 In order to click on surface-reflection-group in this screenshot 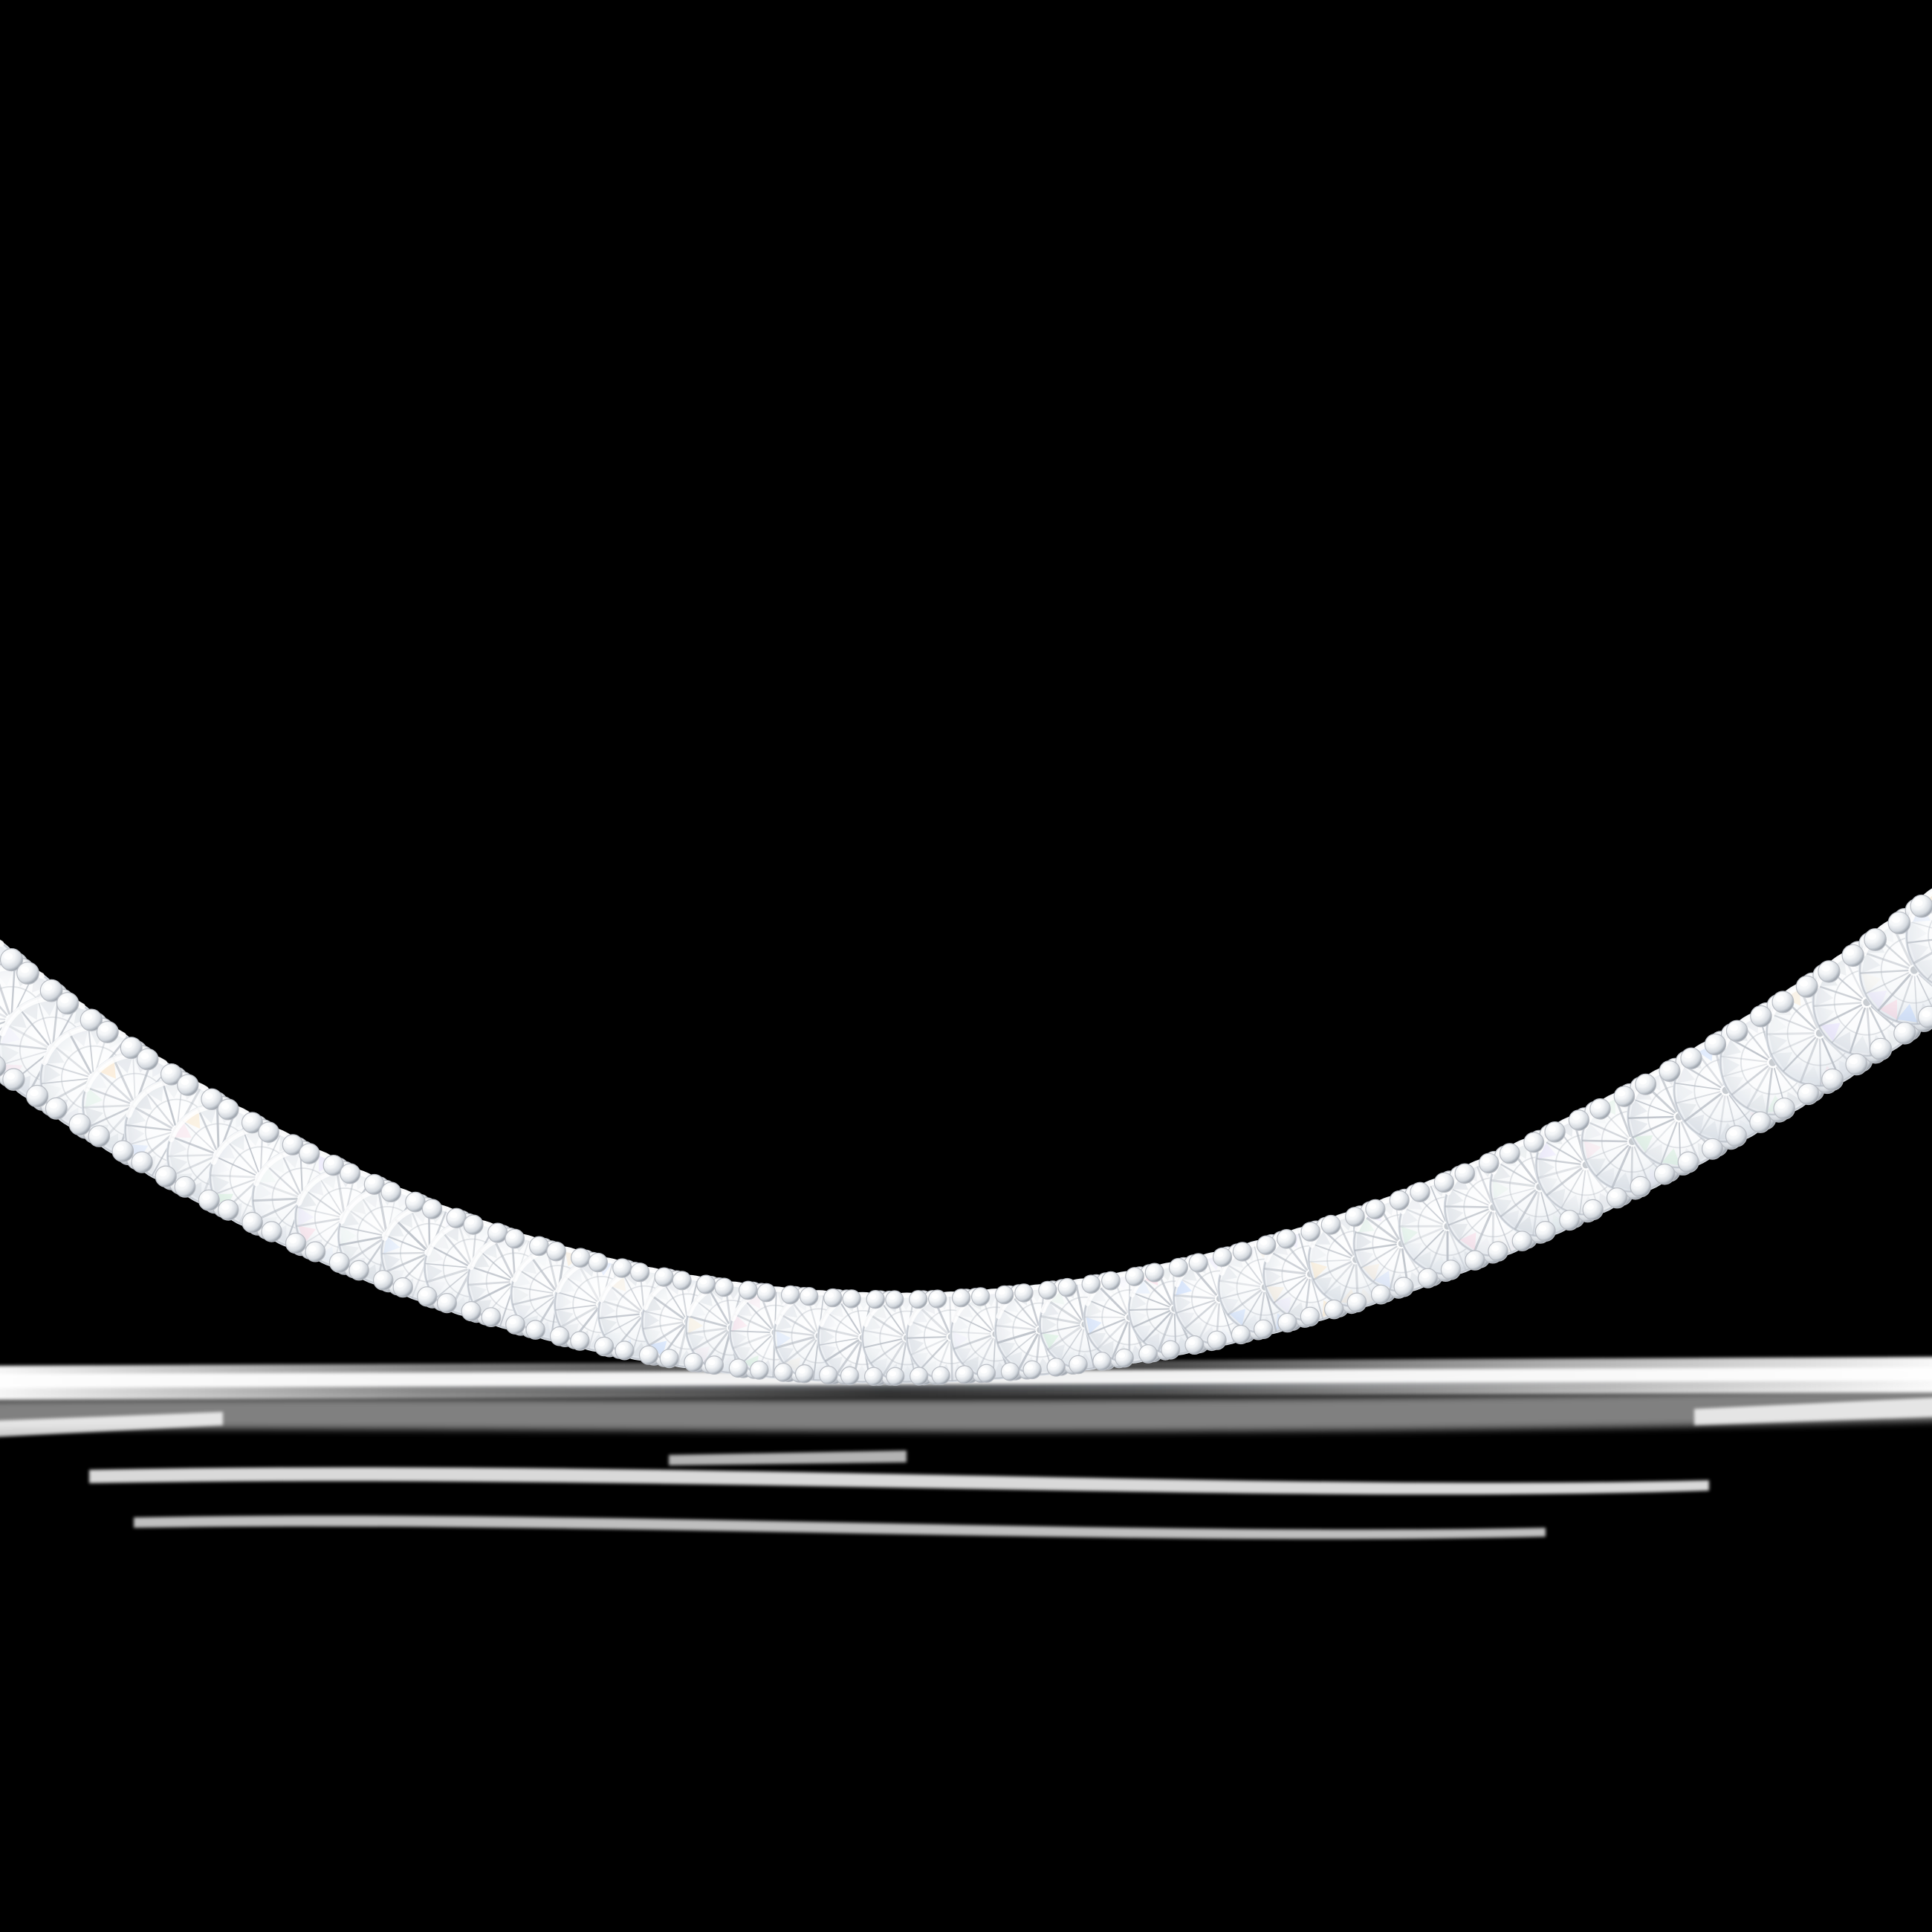, I will do `click(966, 1448)`.